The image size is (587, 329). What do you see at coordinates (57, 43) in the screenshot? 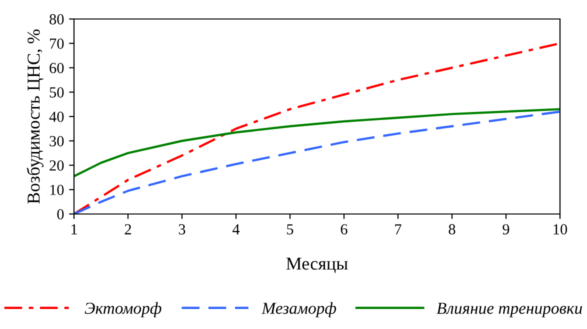
I see `y-tick-label: 70` at bounding box center [57, 43].